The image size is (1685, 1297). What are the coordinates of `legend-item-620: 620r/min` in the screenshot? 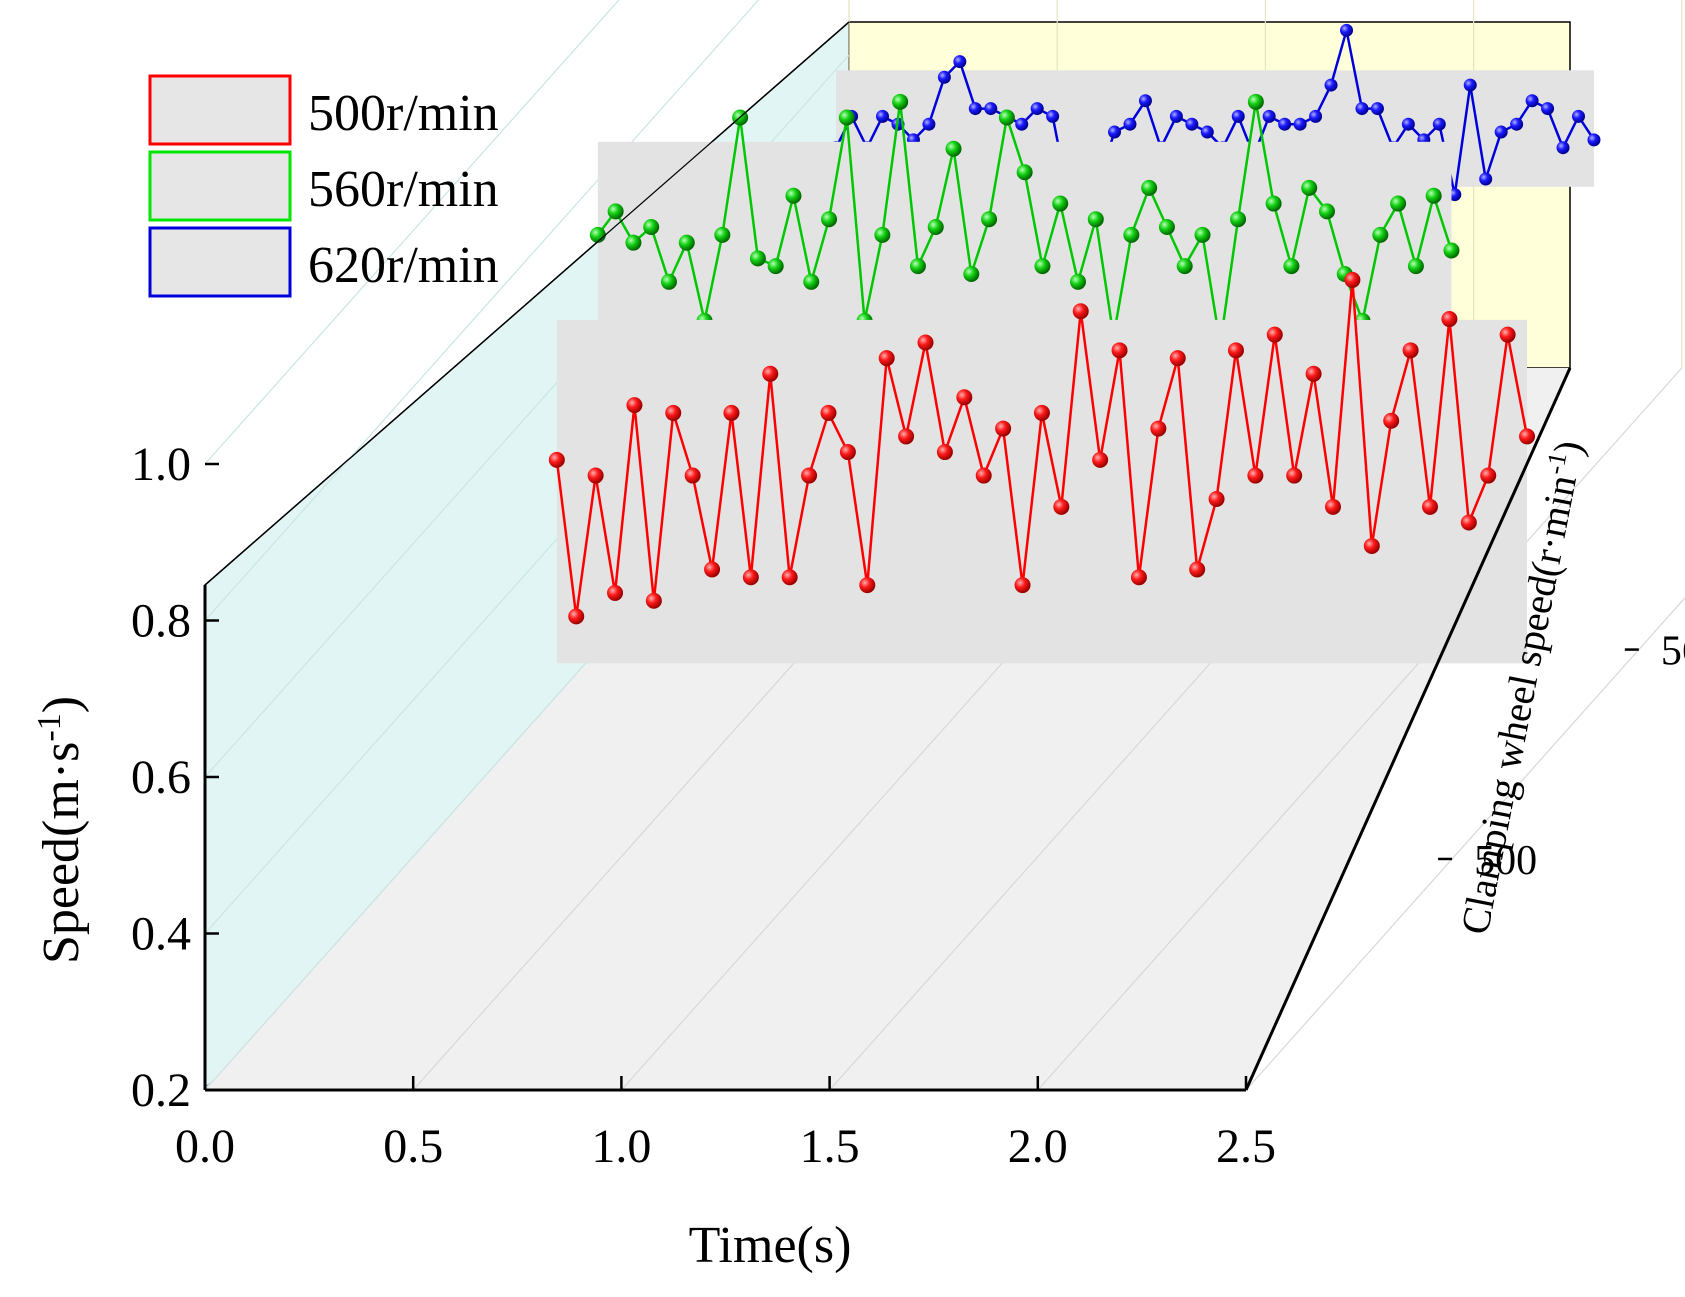 It's located at (323, 262).